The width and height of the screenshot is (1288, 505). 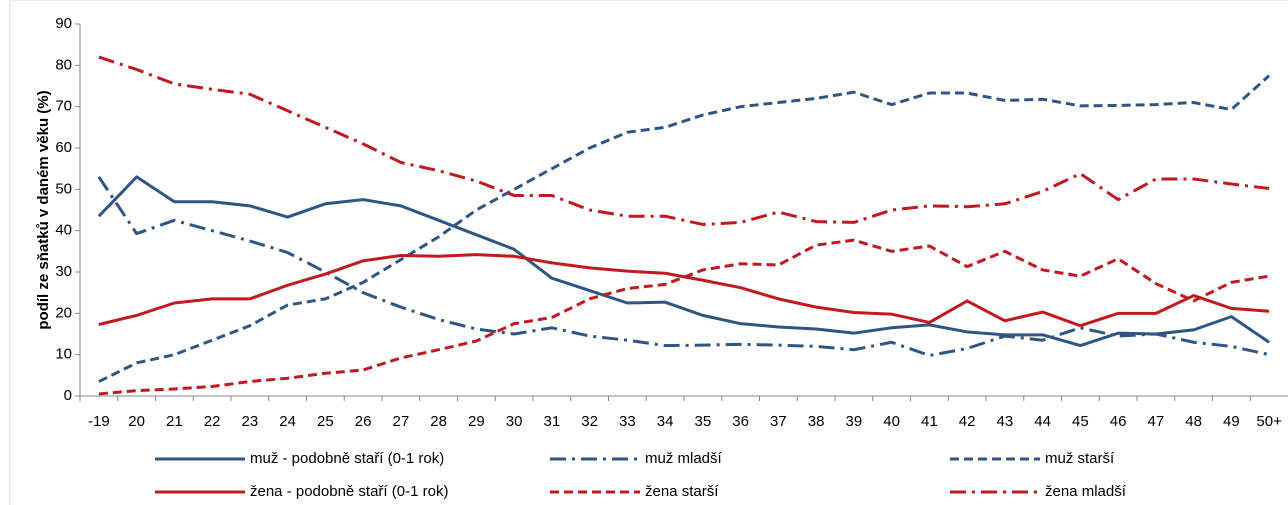 I want to click on legend-label: muž mladší, so click(x=684, y=458).